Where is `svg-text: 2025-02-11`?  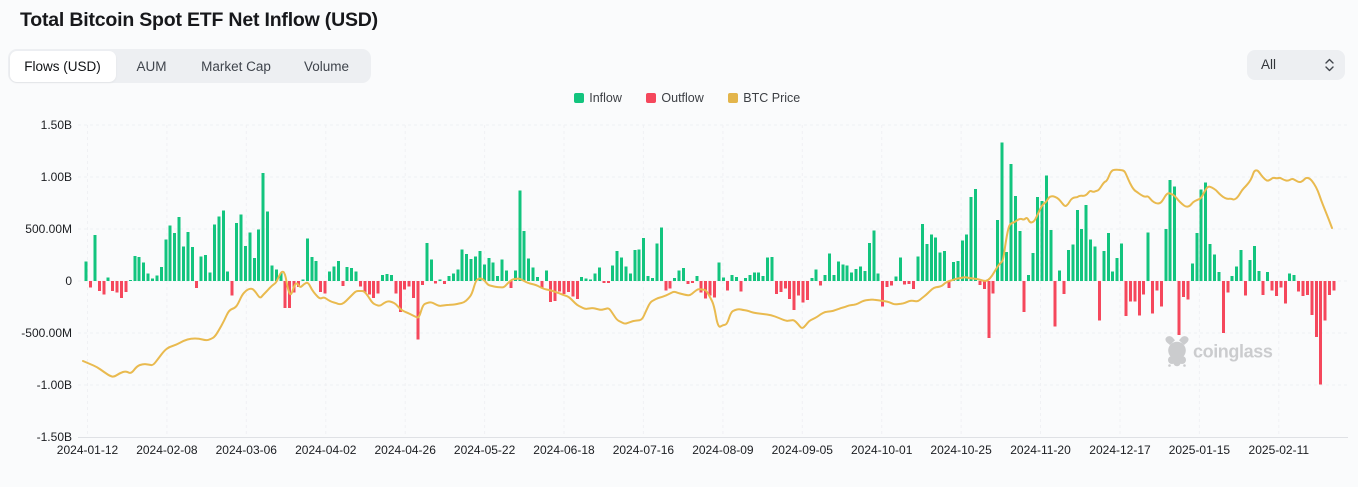
svg-text: 2025-02-11 is located at coordinates (1279, 450).